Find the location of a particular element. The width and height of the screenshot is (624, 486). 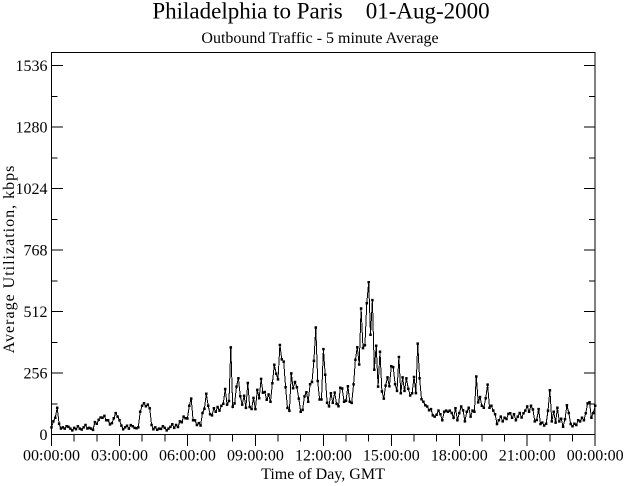

svg-text: 21:00:00 is located at coordinates (527, 456).